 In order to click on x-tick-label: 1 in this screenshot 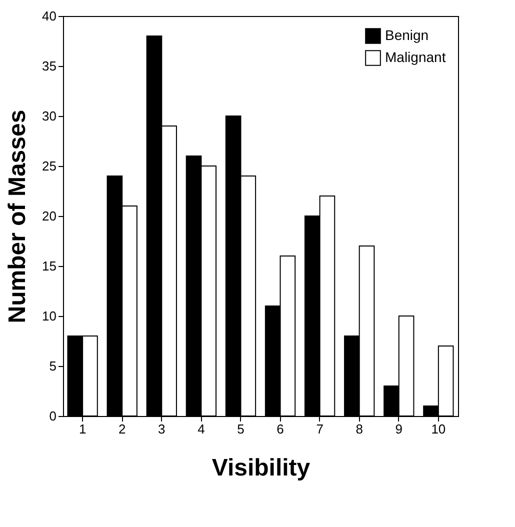, I will do `click(82, 429)`.